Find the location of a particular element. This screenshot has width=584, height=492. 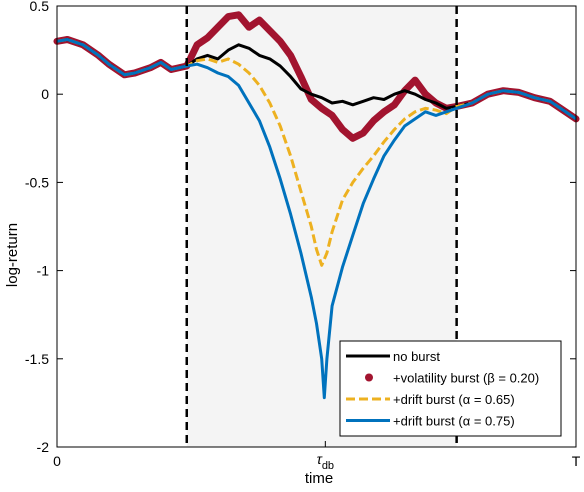

y-tick-label: 0.5 is located at coordinates (40, 7).